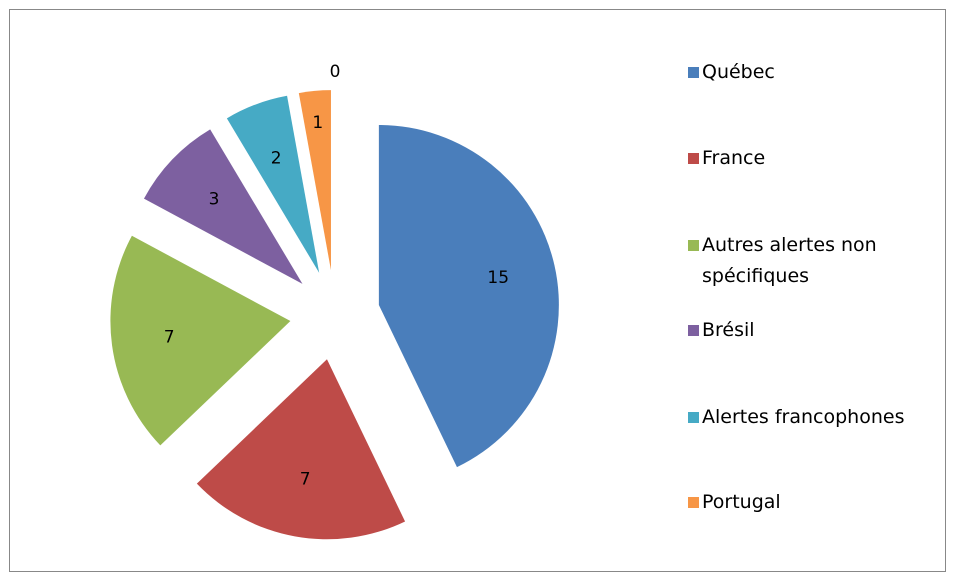 This screenshot has height=581, width=956. What do you see at coordinates (317, 123) in the screenshot?
I see `data-label: 1` at bounding box center [317, 123].